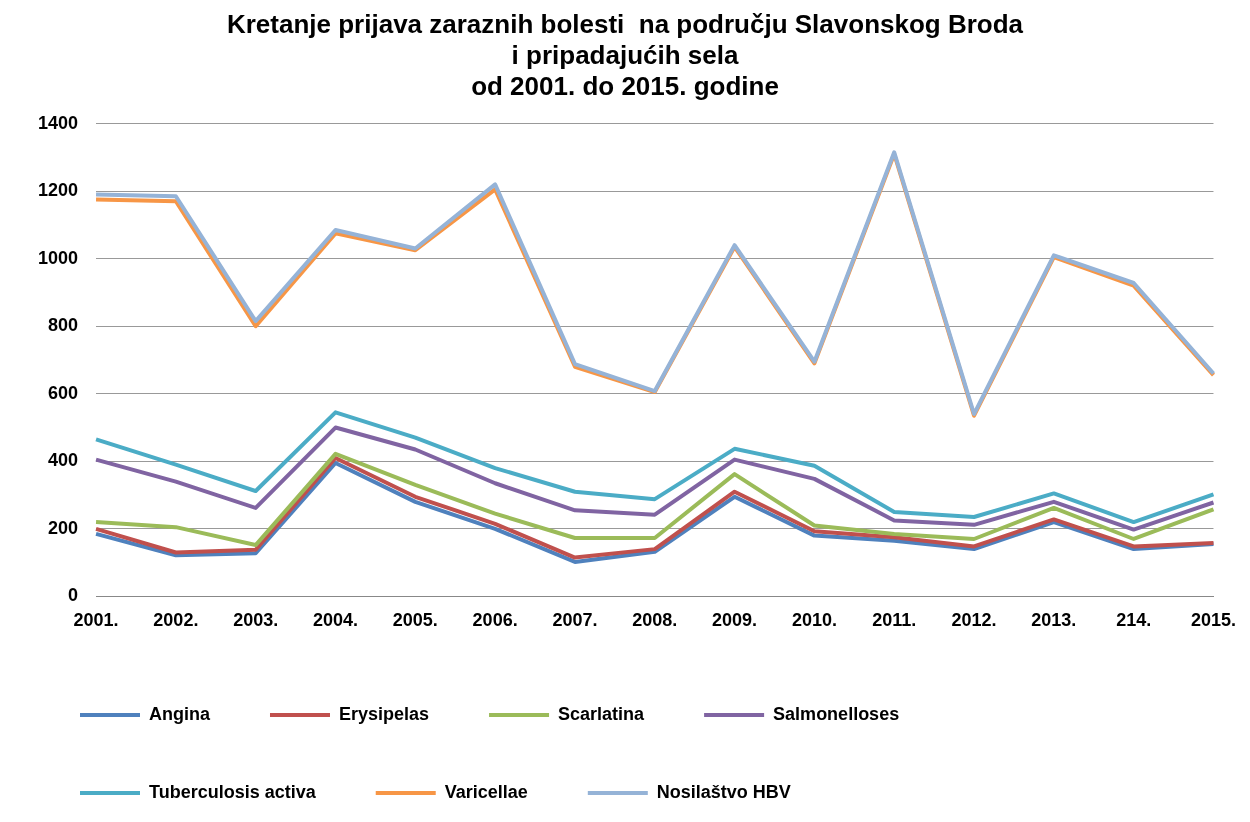  What do you see at coordinates (1134, 620) in the screenshot?
I see `x-tick-label: 214.` at bounding box center [1134, 620].